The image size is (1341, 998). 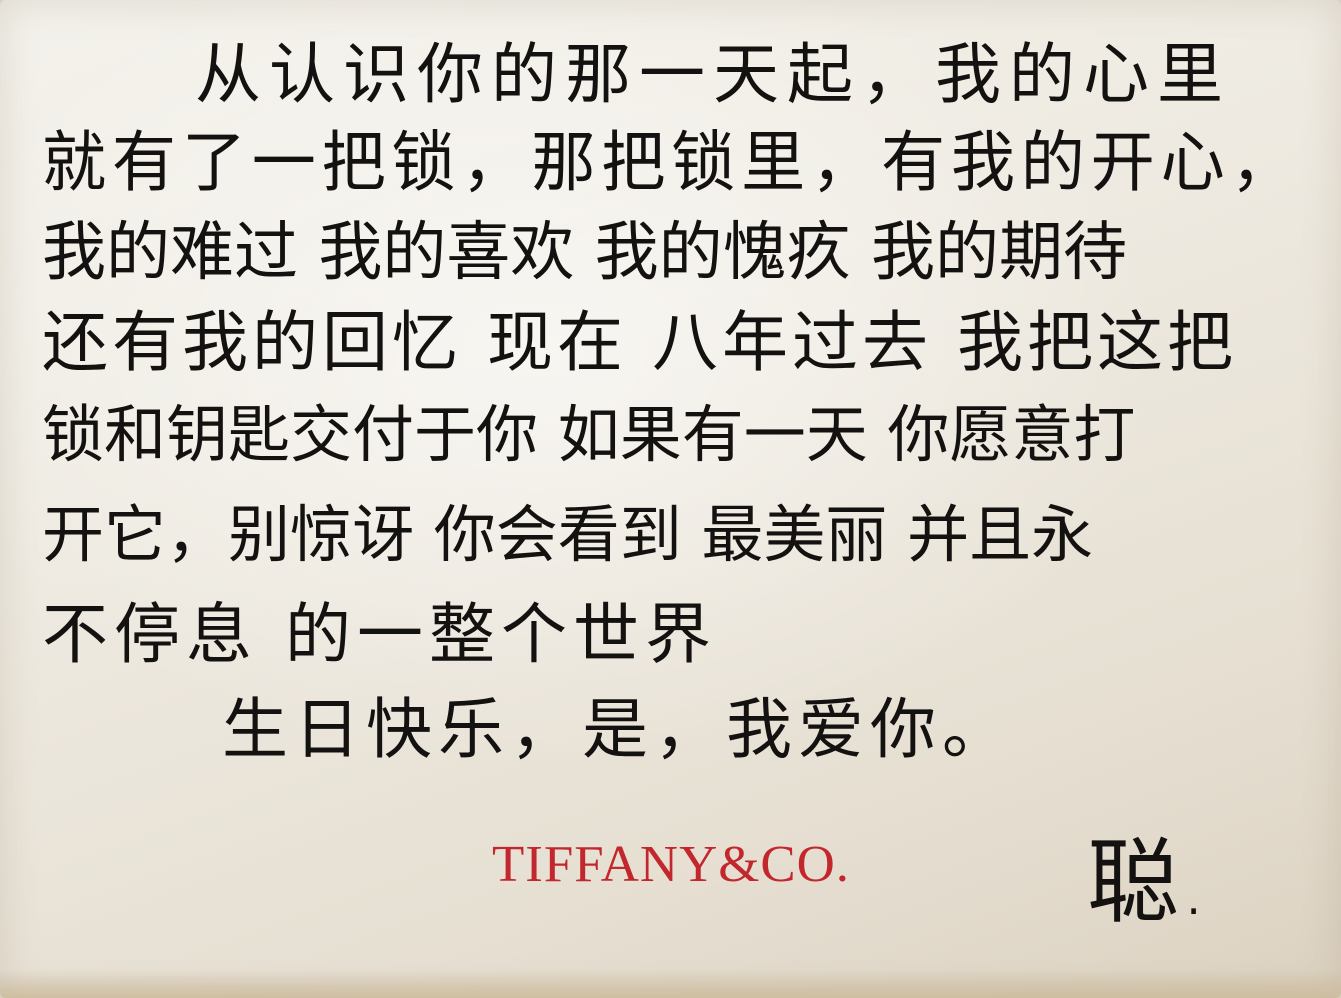 What do you see at coordinates (671, 162) in the screenshot?
I see `letter-line-2: 就有了一把锁，那把锁里，有我的开心，` at bounding box center [671, 162].